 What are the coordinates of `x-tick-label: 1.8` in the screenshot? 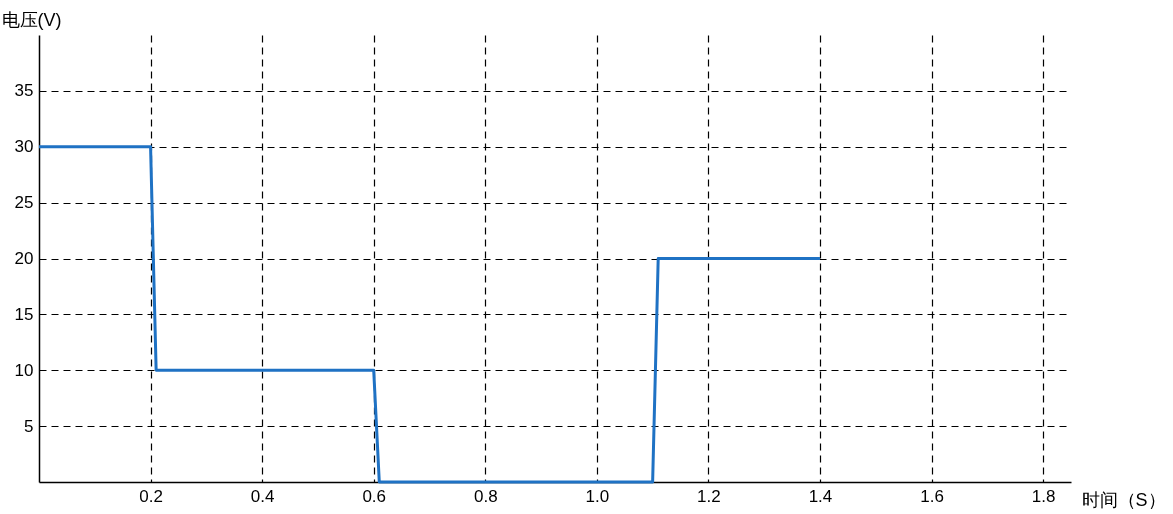 It's located at (1043, 496).